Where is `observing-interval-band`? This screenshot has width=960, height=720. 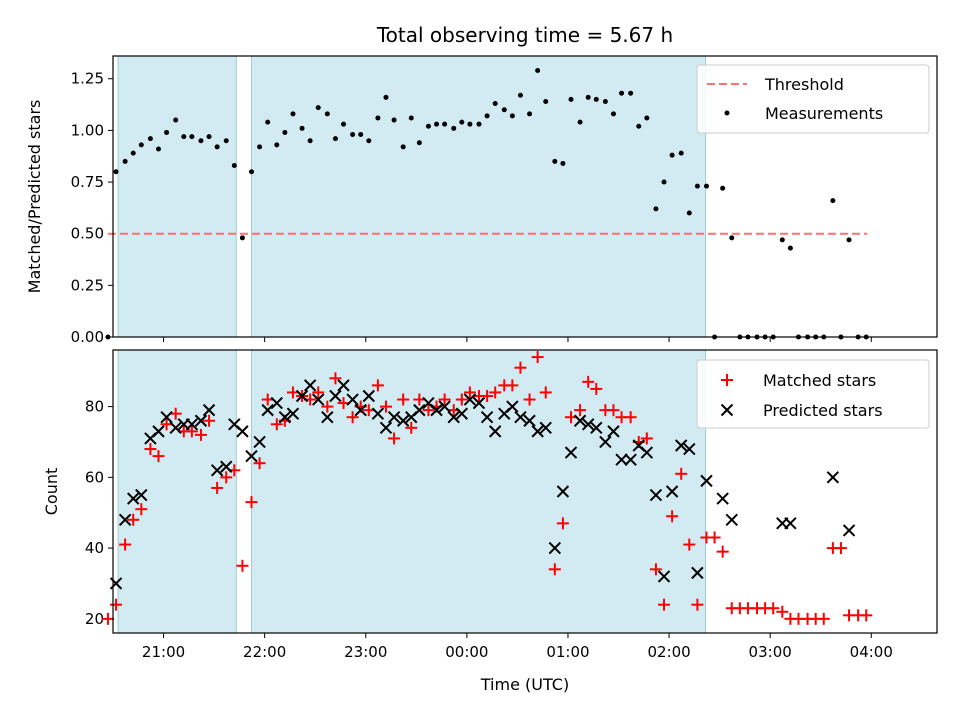
observing-interval-band is located at coordinates (177, 196).